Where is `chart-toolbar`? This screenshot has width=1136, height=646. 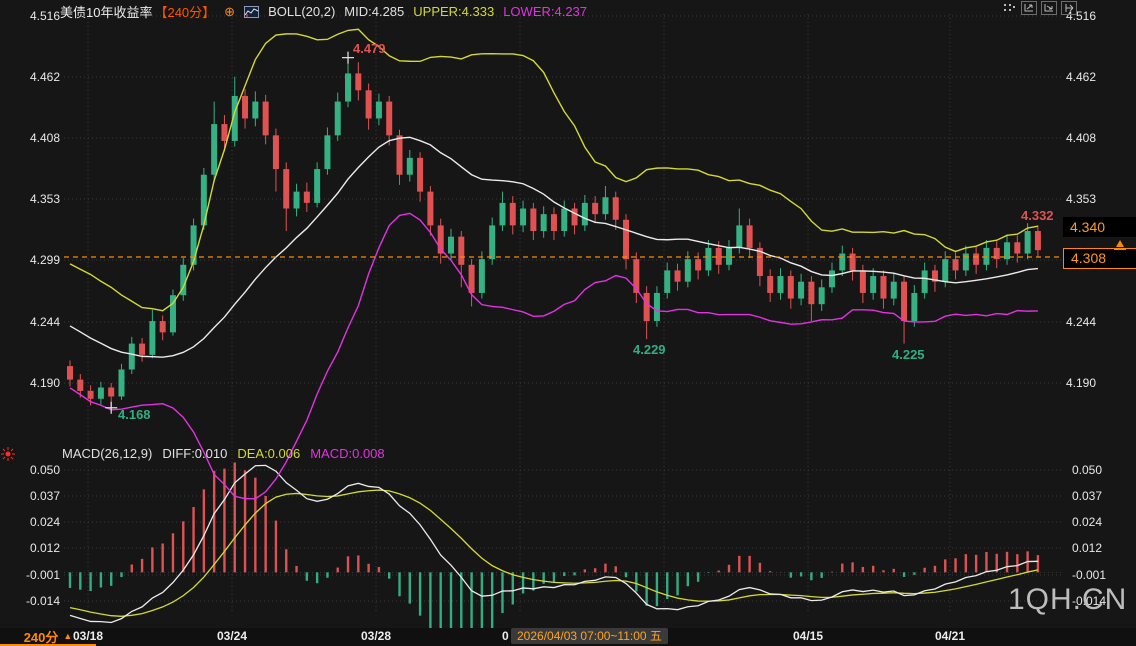 chart-toolbar is located at coordinates (1039, 8).